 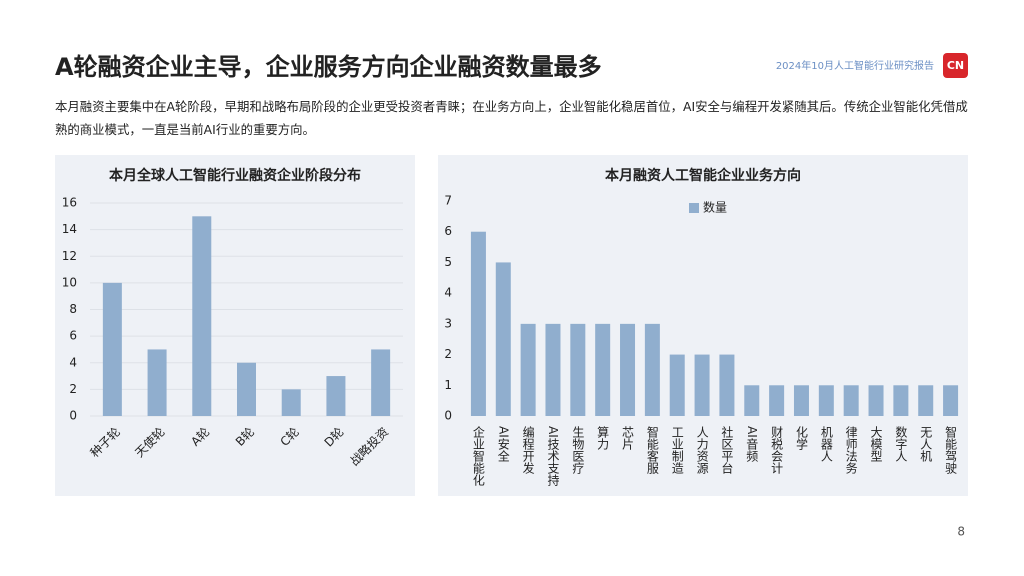 What do you see at coordinates (715, 207) in the screenshot?
I see `legend-label: 数量` at bounding box center [715, 207].